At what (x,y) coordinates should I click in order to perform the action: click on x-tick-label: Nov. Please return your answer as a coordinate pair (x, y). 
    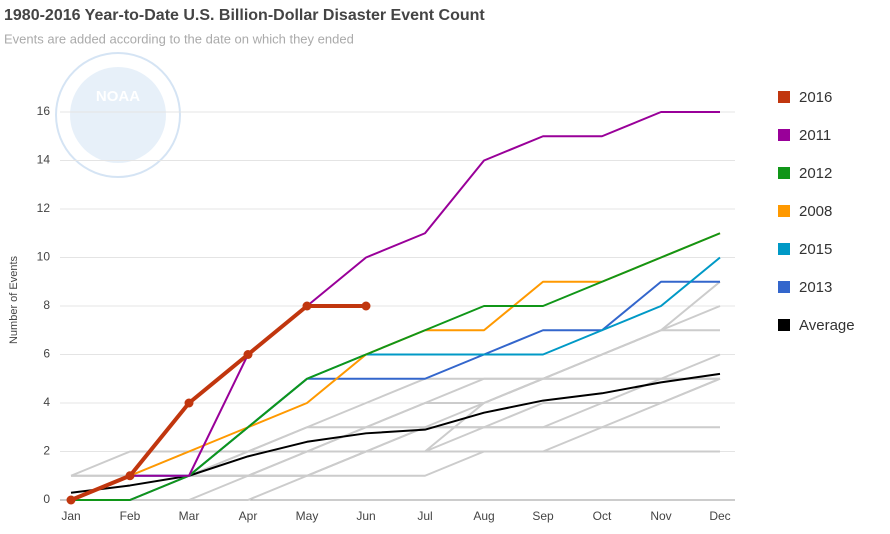
    Looking at the image, I should click on (660, 516).